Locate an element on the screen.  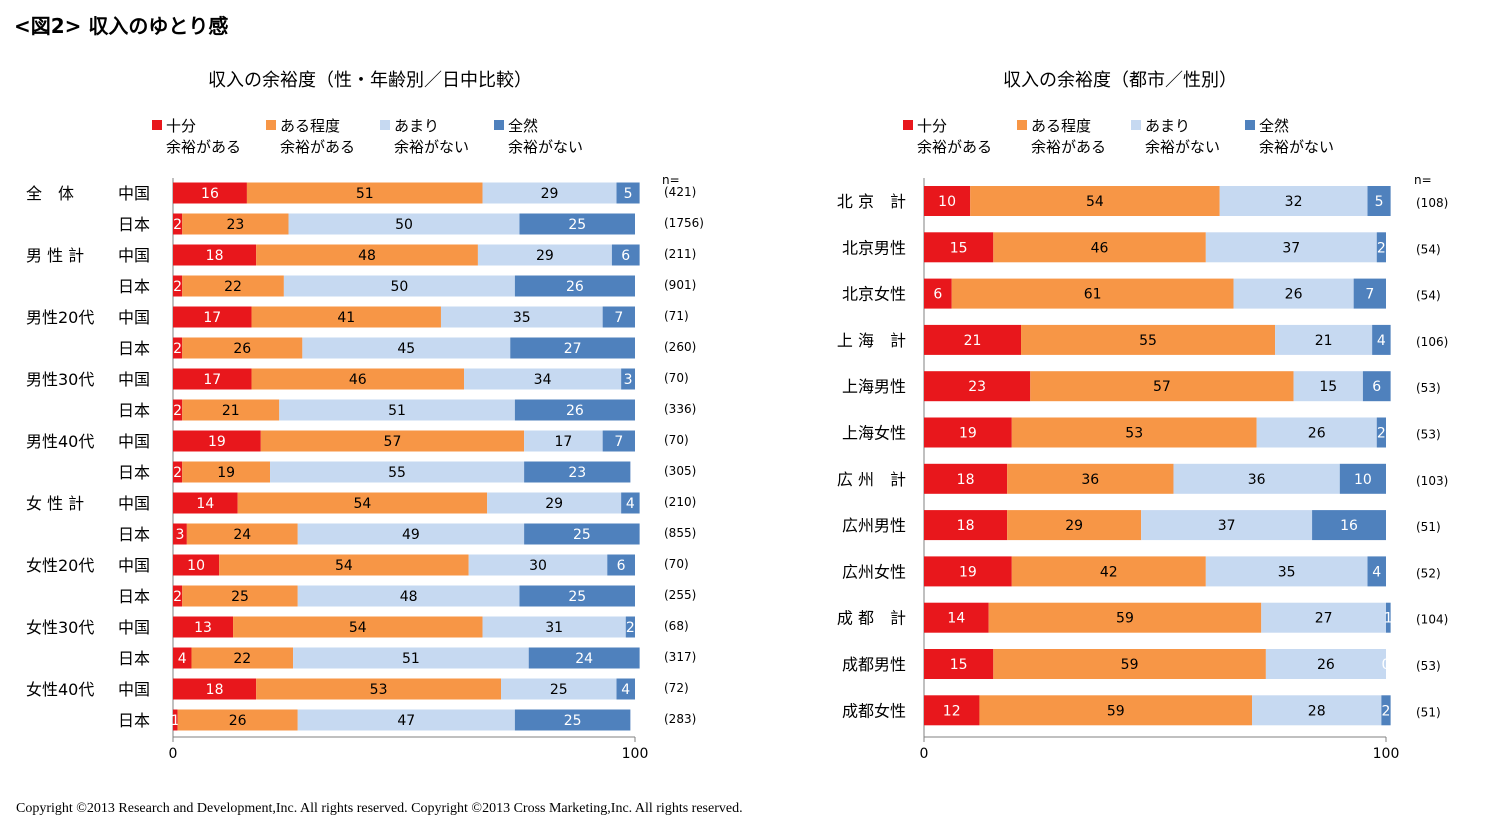
legend-item-none: 全然 余裕がない is located at coordinates (538, 137).